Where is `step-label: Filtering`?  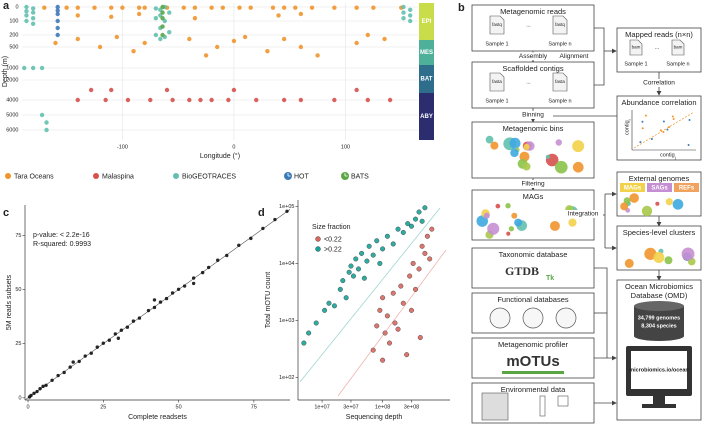
step-label: Filtering is located at coordinates (533, 184).